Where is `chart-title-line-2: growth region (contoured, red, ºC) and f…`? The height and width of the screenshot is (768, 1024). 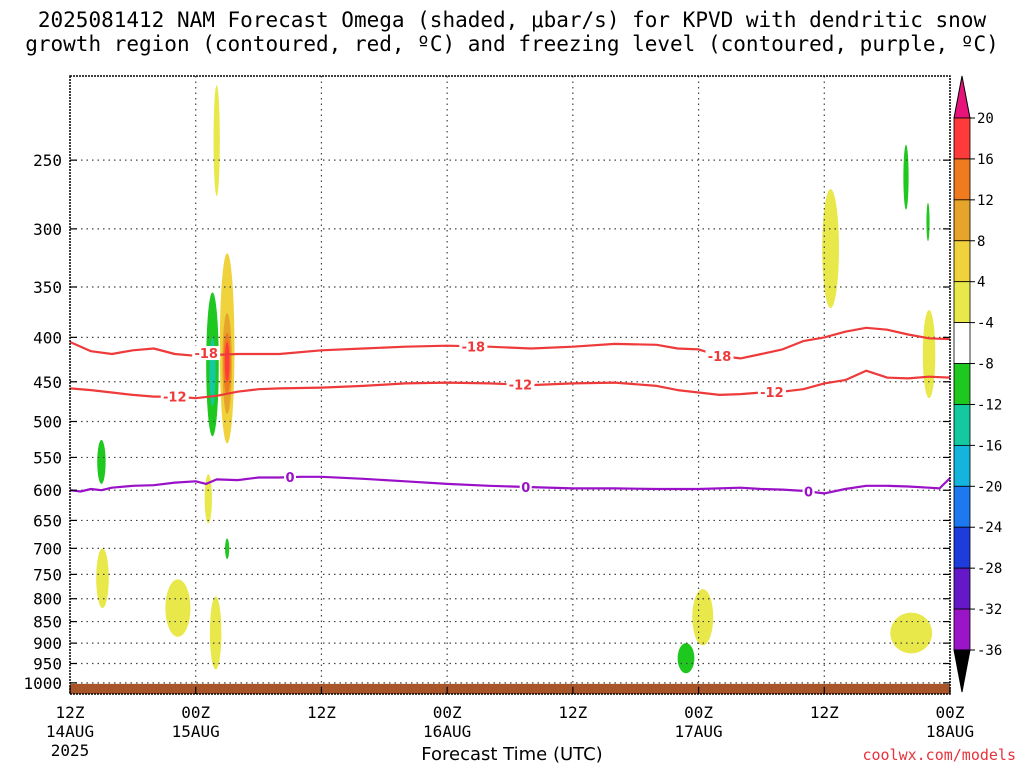
chart-title-line-2: growth region (contoured, red, ºC) and f… is located at coordinates (512, 44).